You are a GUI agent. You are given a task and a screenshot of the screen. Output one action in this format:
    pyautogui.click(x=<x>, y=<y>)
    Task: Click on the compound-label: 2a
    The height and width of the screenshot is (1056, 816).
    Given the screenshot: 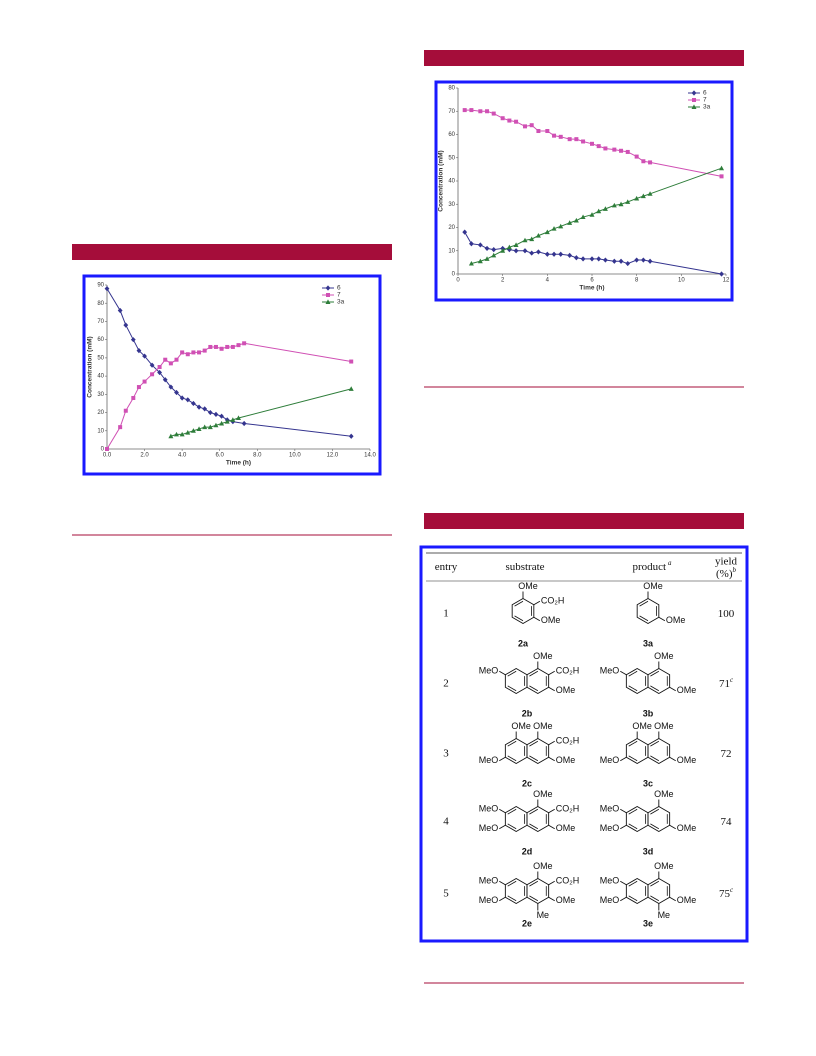 What is the action you would take?
    pyautogui.click(x=523, y=643)
    